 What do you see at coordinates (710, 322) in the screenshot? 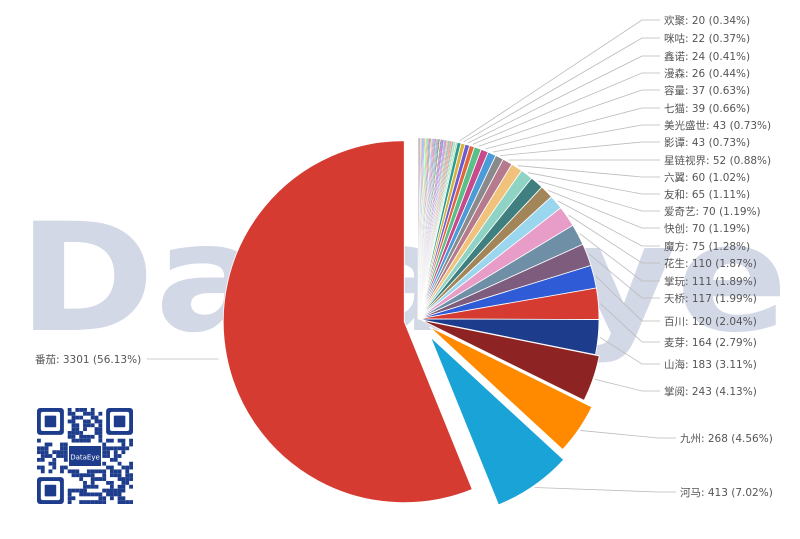
I see `slice-label-百川: 百川: 120 (2.04%)` at bounding box center [710, 322].